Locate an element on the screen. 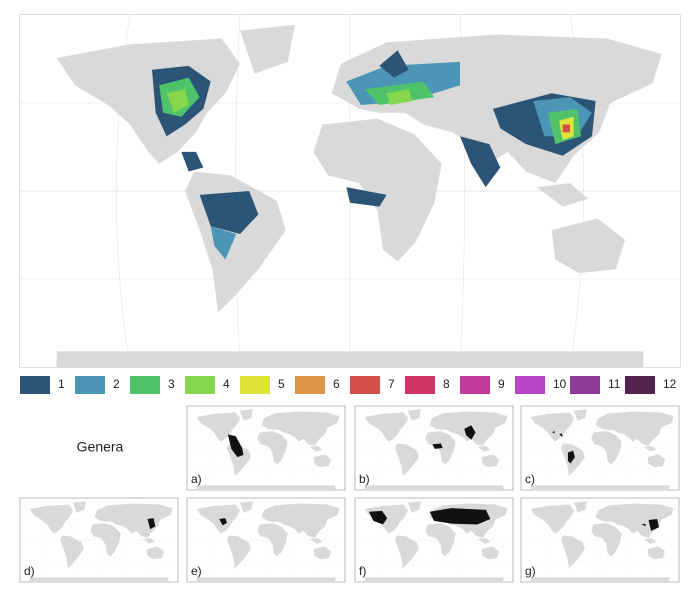  panels-title: Genera is located at coordinates (100, 447).